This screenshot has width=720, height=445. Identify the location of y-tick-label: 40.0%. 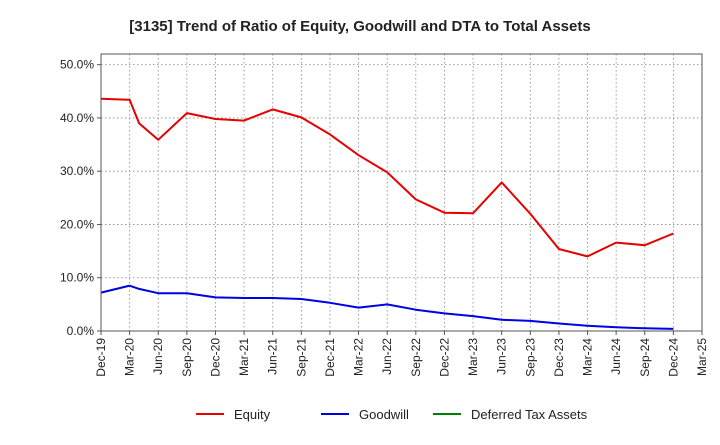
(77, 118).